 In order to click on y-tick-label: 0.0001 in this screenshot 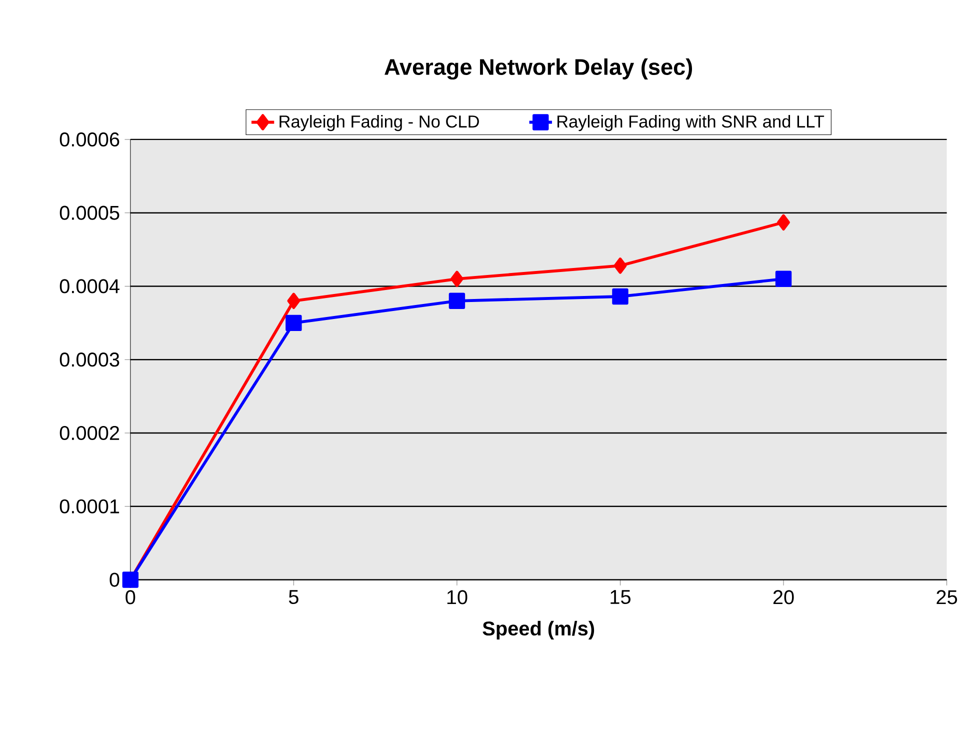, I will do `click(90, 506)`.